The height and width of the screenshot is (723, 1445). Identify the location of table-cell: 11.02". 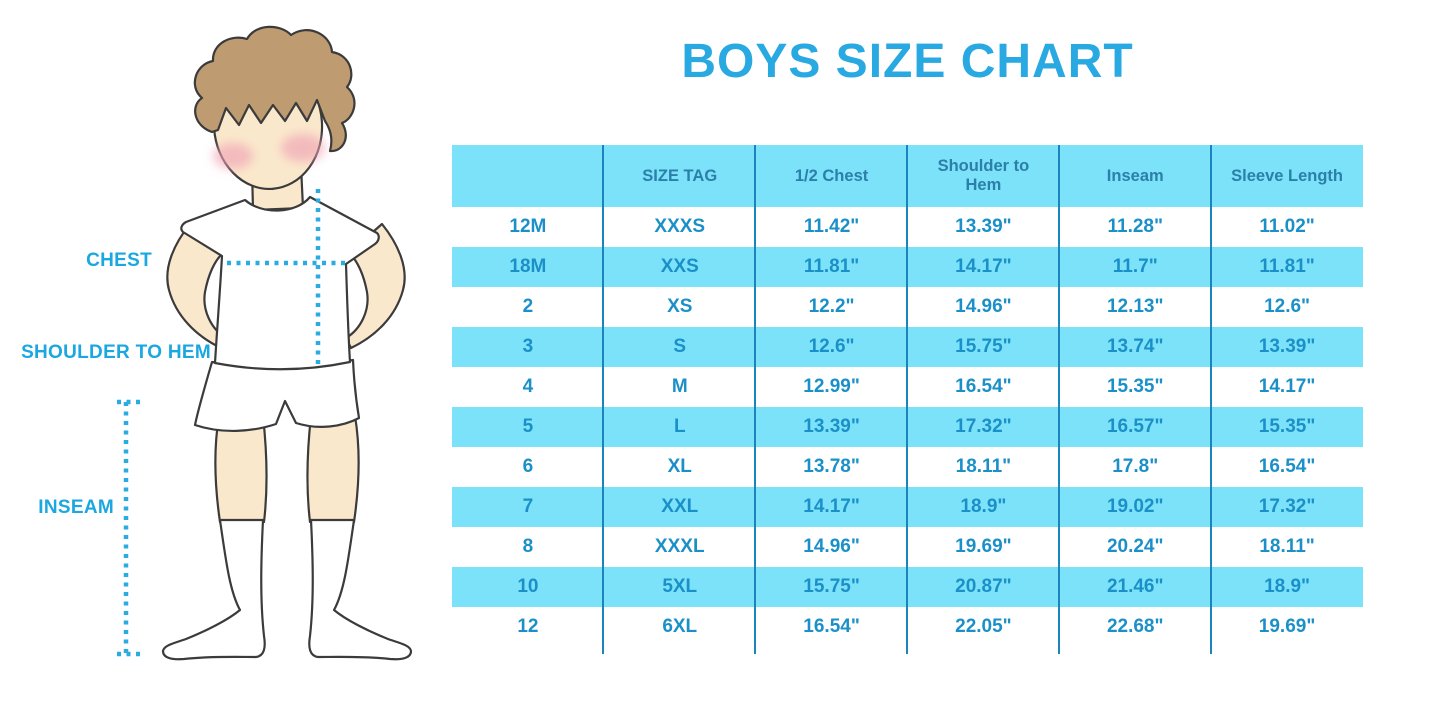
(1287, 226).